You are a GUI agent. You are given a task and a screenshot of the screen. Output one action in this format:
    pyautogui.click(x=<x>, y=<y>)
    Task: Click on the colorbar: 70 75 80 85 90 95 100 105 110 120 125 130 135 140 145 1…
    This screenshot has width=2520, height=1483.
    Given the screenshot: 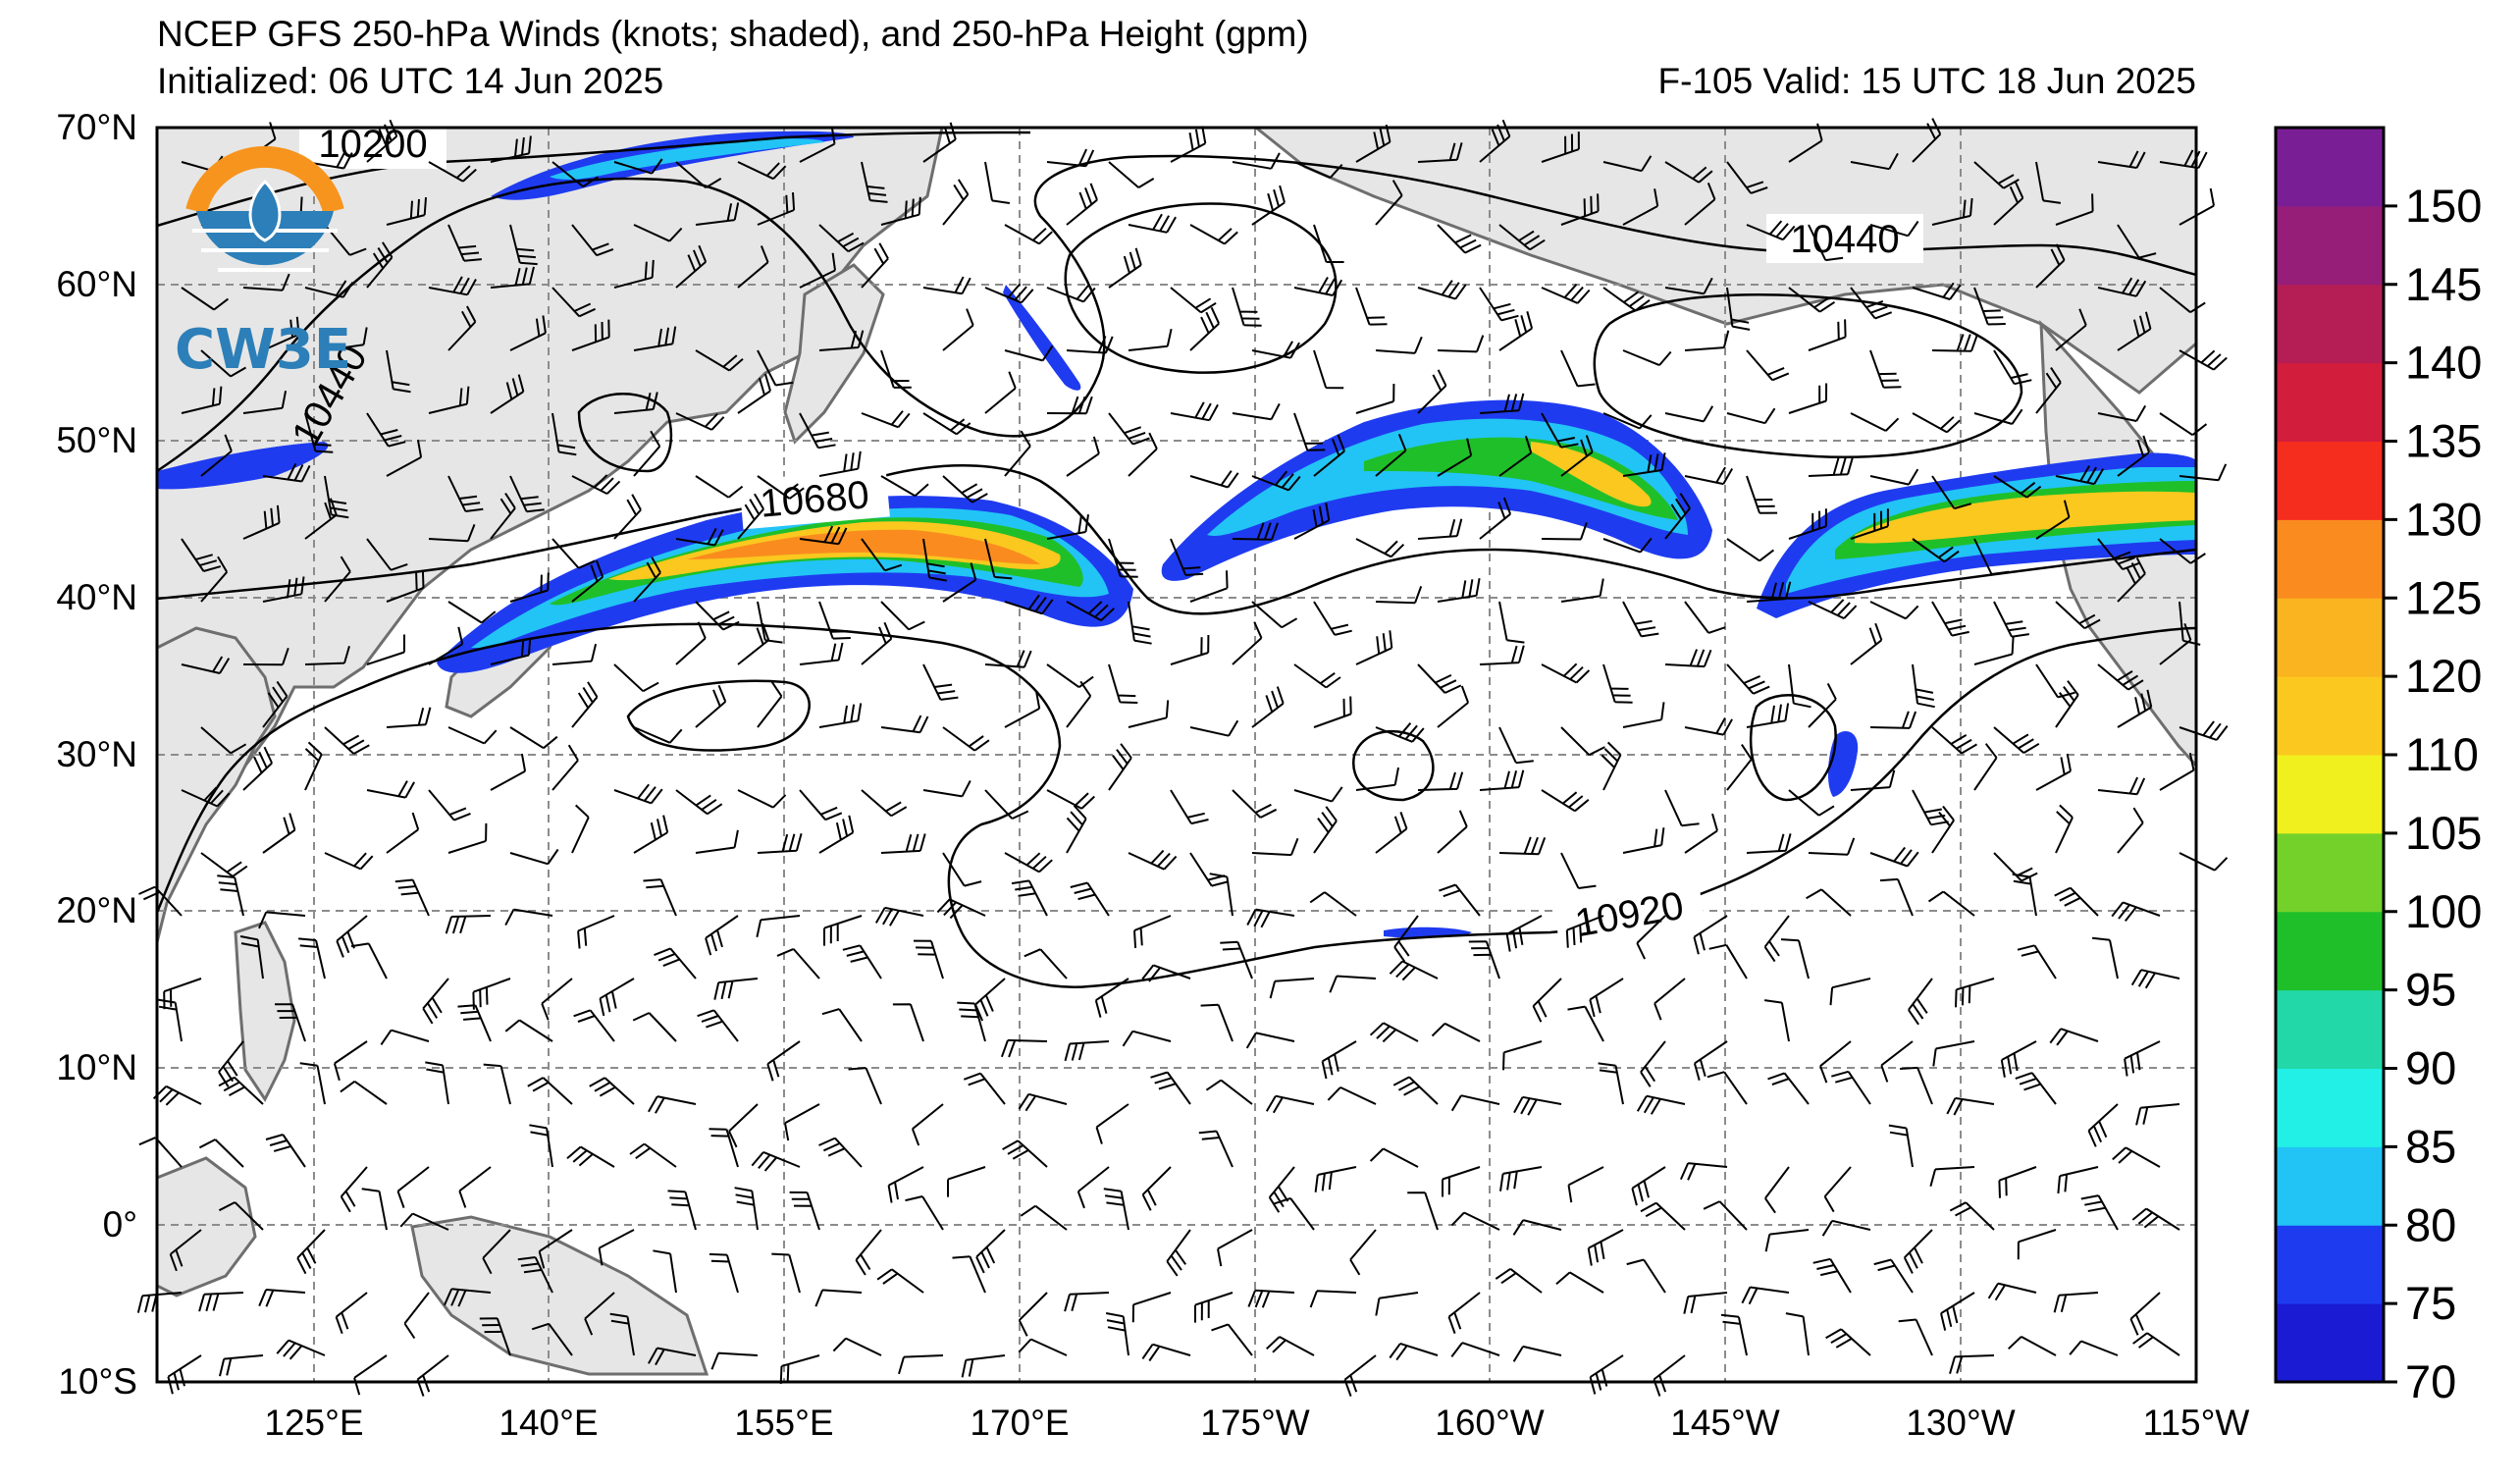 What is the action you would take?
    pyautogui.click(x=2378, y=766)
    